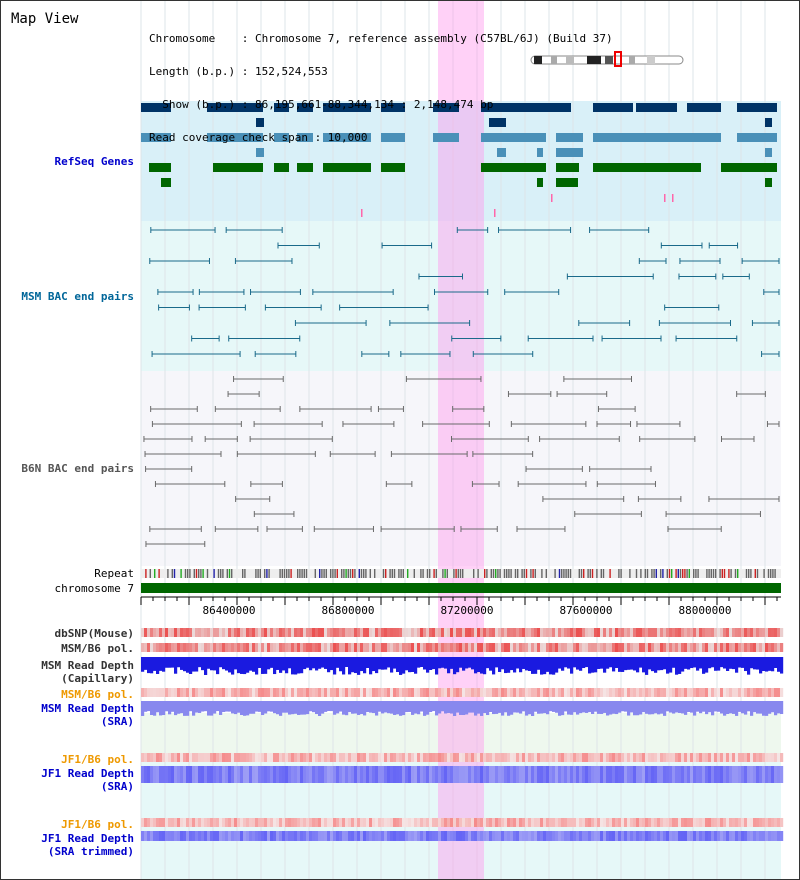 This screenshot has width=800, height=880. Describe the element at coordinates (461, 588) in the screenshot. I see `chromosome-bar` at that location.